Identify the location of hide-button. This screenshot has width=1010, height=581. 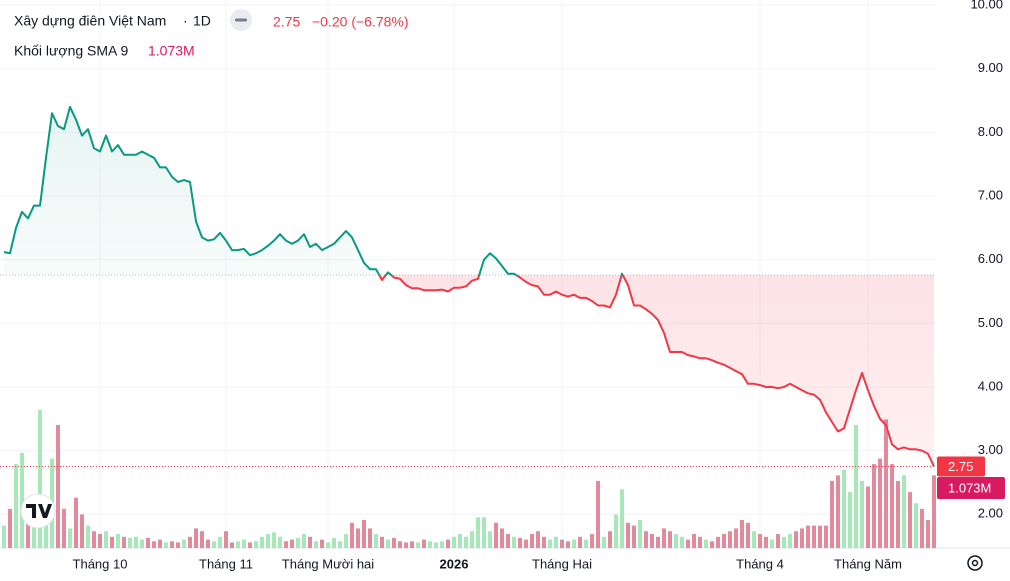
(241, 20).